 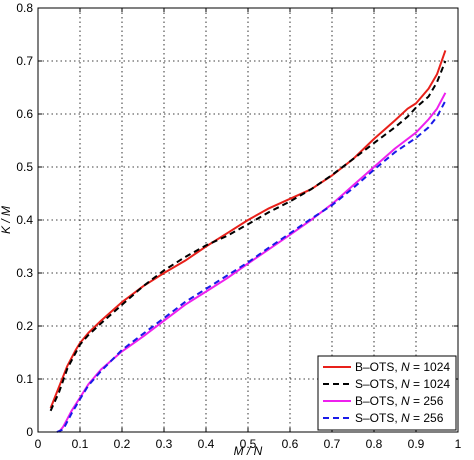 I want to click on y-tick-label: 0.2, so click(x=24, y=326).